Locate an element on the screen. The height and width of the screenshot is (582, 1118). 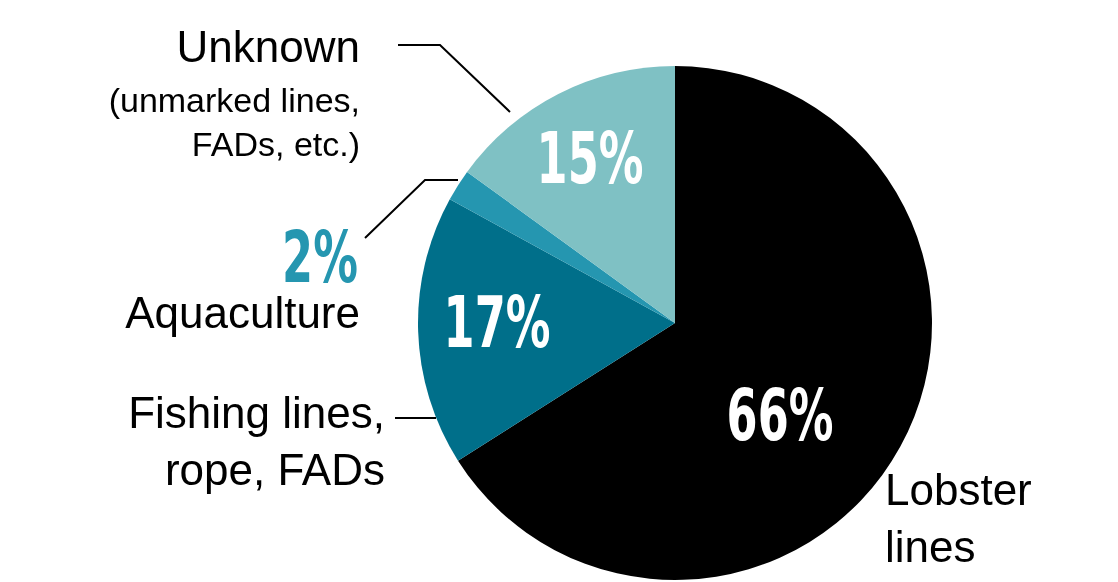
slice-label: Fishing lines, rope, FADs is located at coordinates (256, 441).